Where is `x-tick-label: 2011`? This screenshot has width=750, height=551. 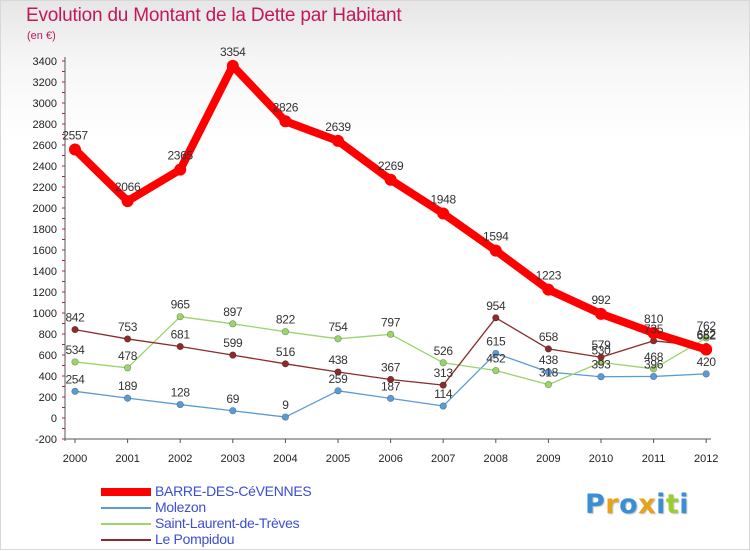 x-tick-label: 2011 is located at coordinates (654, 459).